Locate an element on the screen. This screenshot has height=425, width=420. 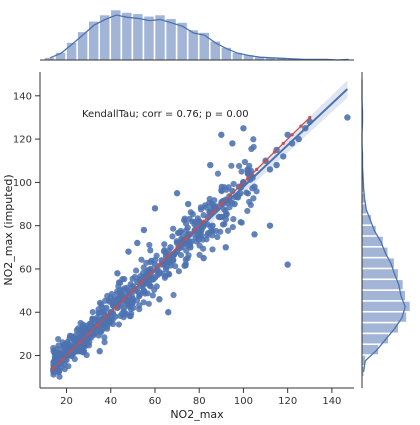
y-tick-label: 20 is located at coordinates (25, 356).